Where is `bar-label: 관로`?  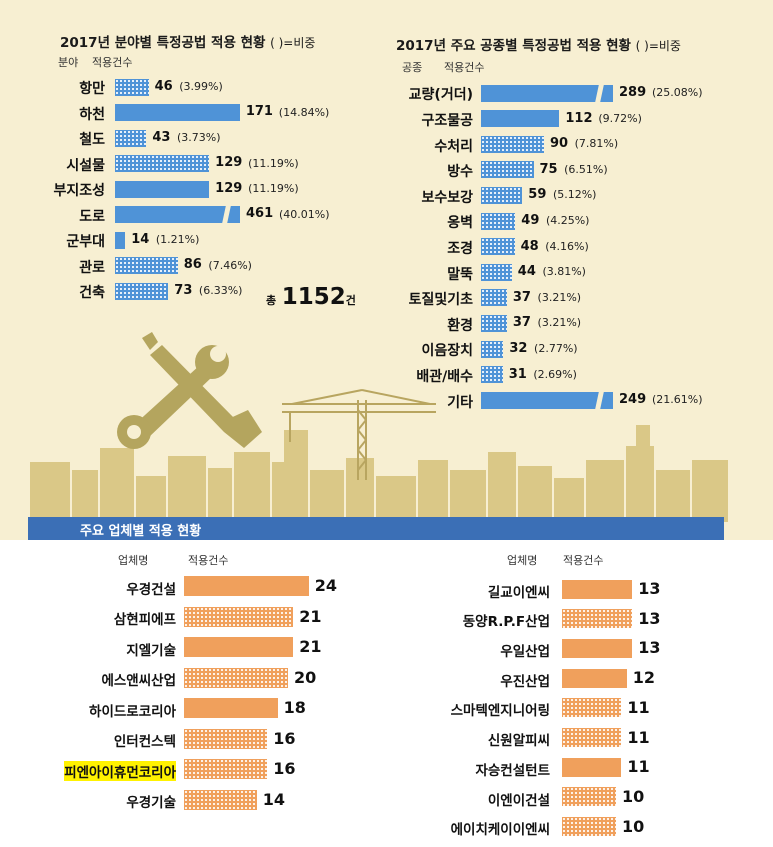
bar-label: 관로 is located at coordinates (92, 267).